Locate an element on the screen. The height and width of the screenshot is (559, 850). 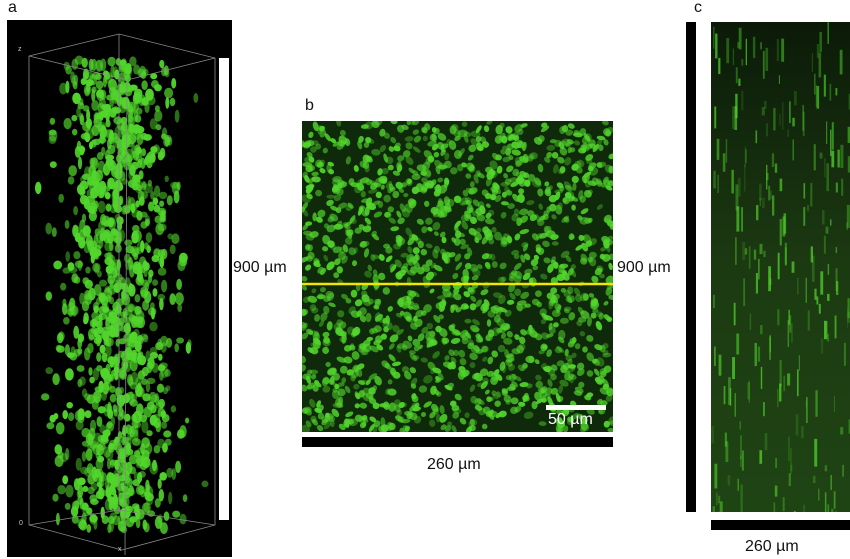
panel-a-letter: a is located at coordinates (12, 8).